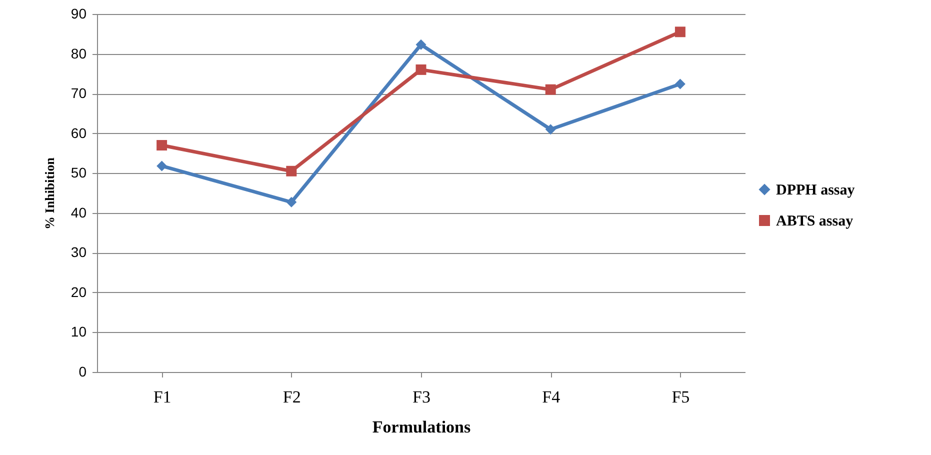  Describe the element at coordinates (421, 397) in the screenshot. I see `x-tick-label: F3` at that location.